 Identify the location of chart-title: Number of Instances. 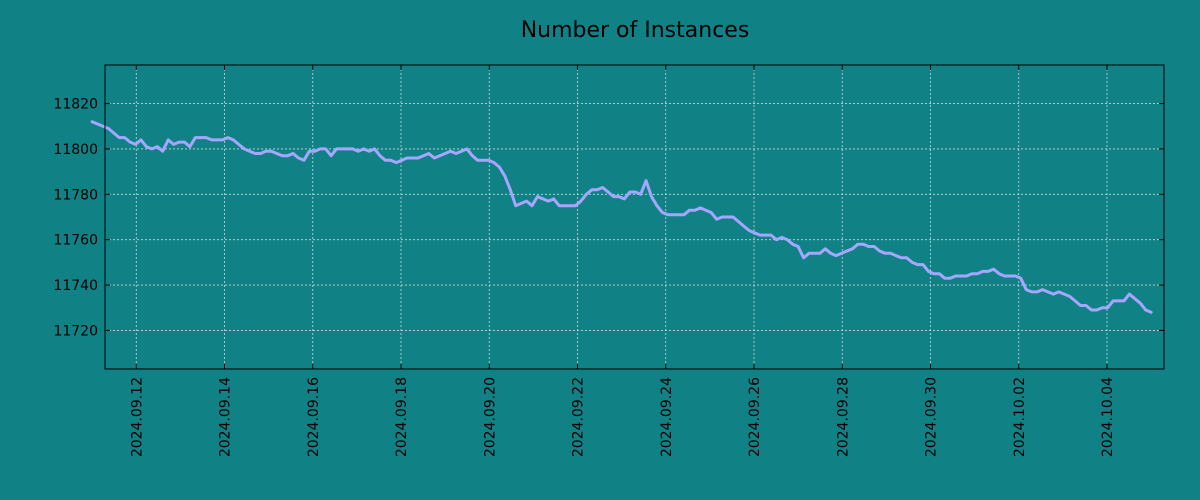
(635, 30).